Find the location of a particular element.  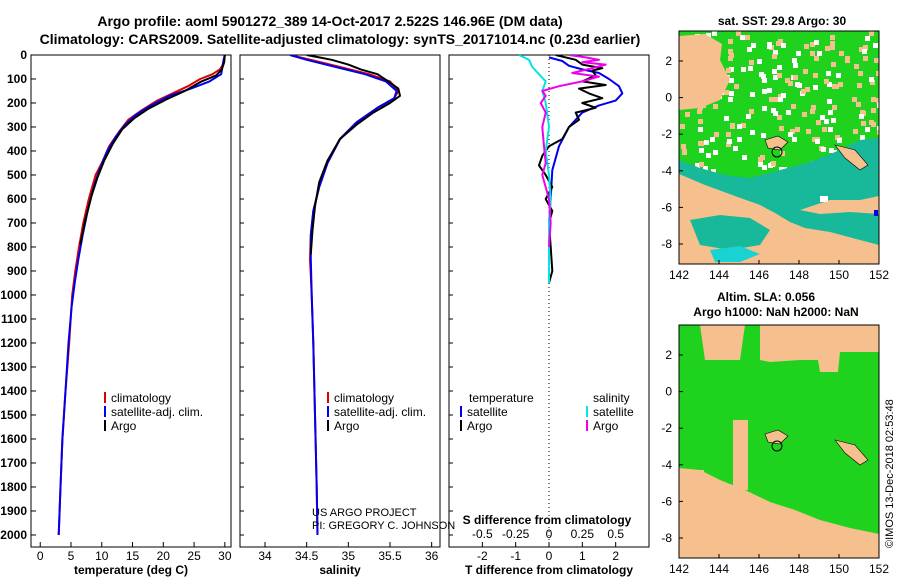

pi-label: PI: GREGORY C. JOHNSON is located at coordinates (383, 526).